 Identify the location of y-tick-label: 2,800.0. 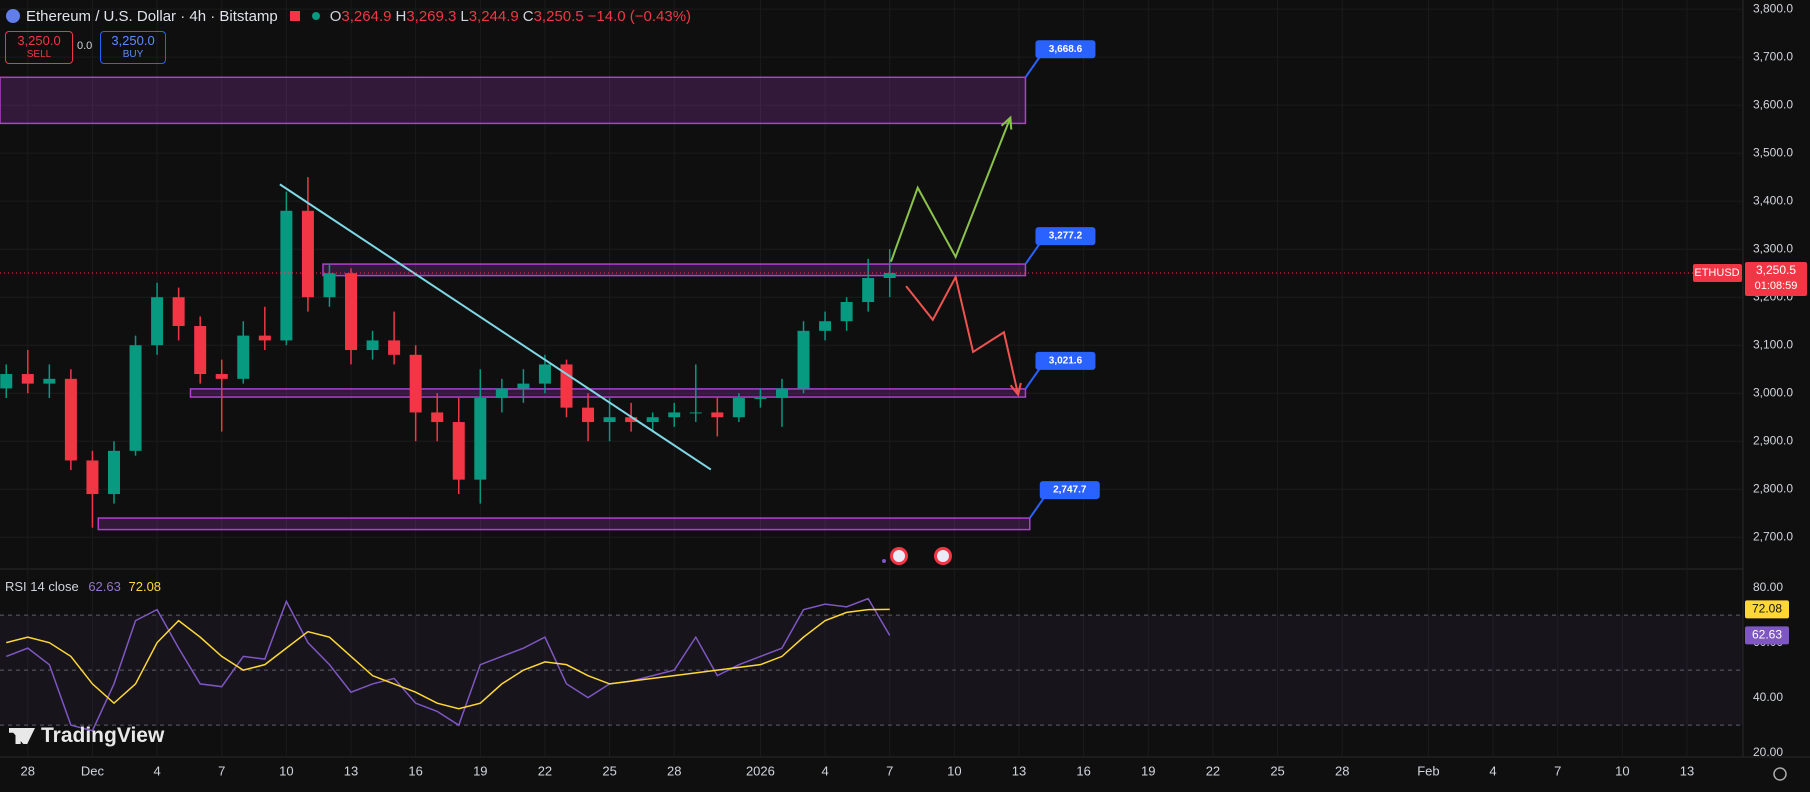
(1773, 488).